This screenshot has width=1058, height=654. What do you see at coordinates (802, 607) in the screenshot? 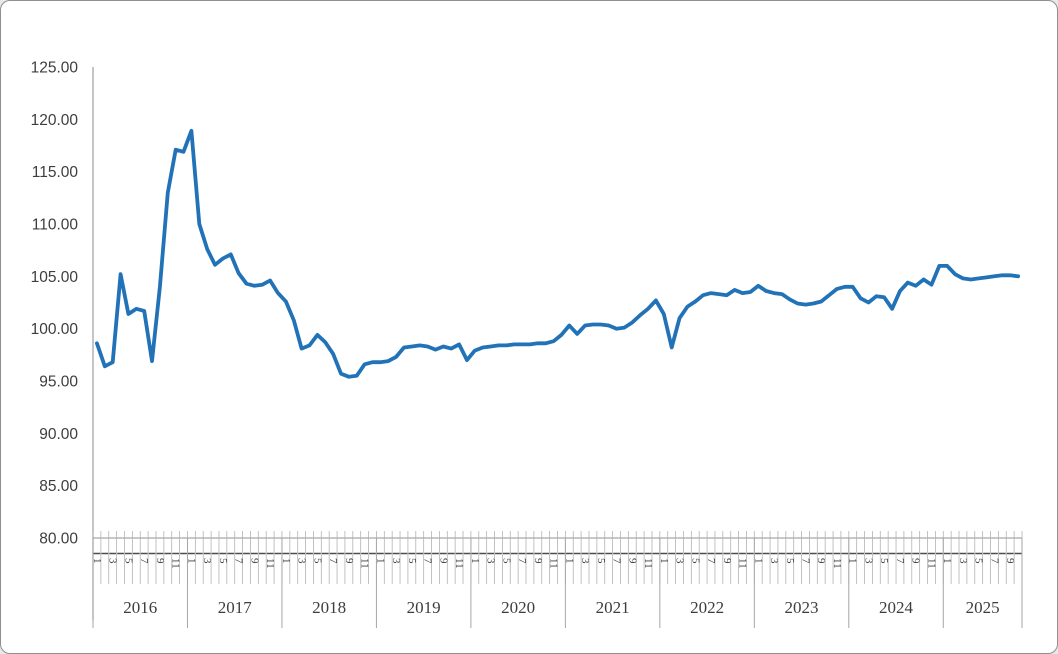
I see `year-label: 2023` at bounding box center [802, 607].